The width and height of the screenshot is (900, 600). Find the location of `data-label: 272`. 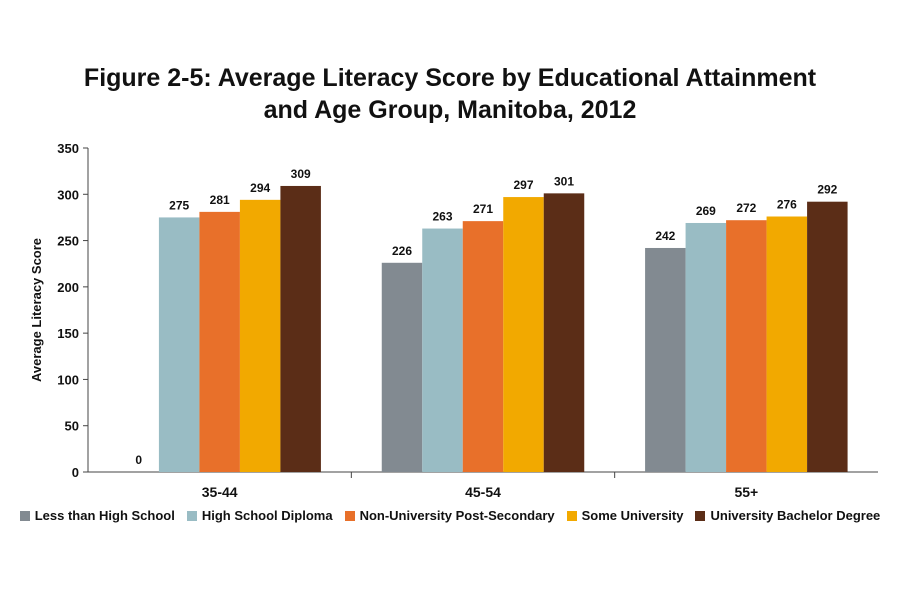

data-label: 272 is located at coordinates (746, 208).